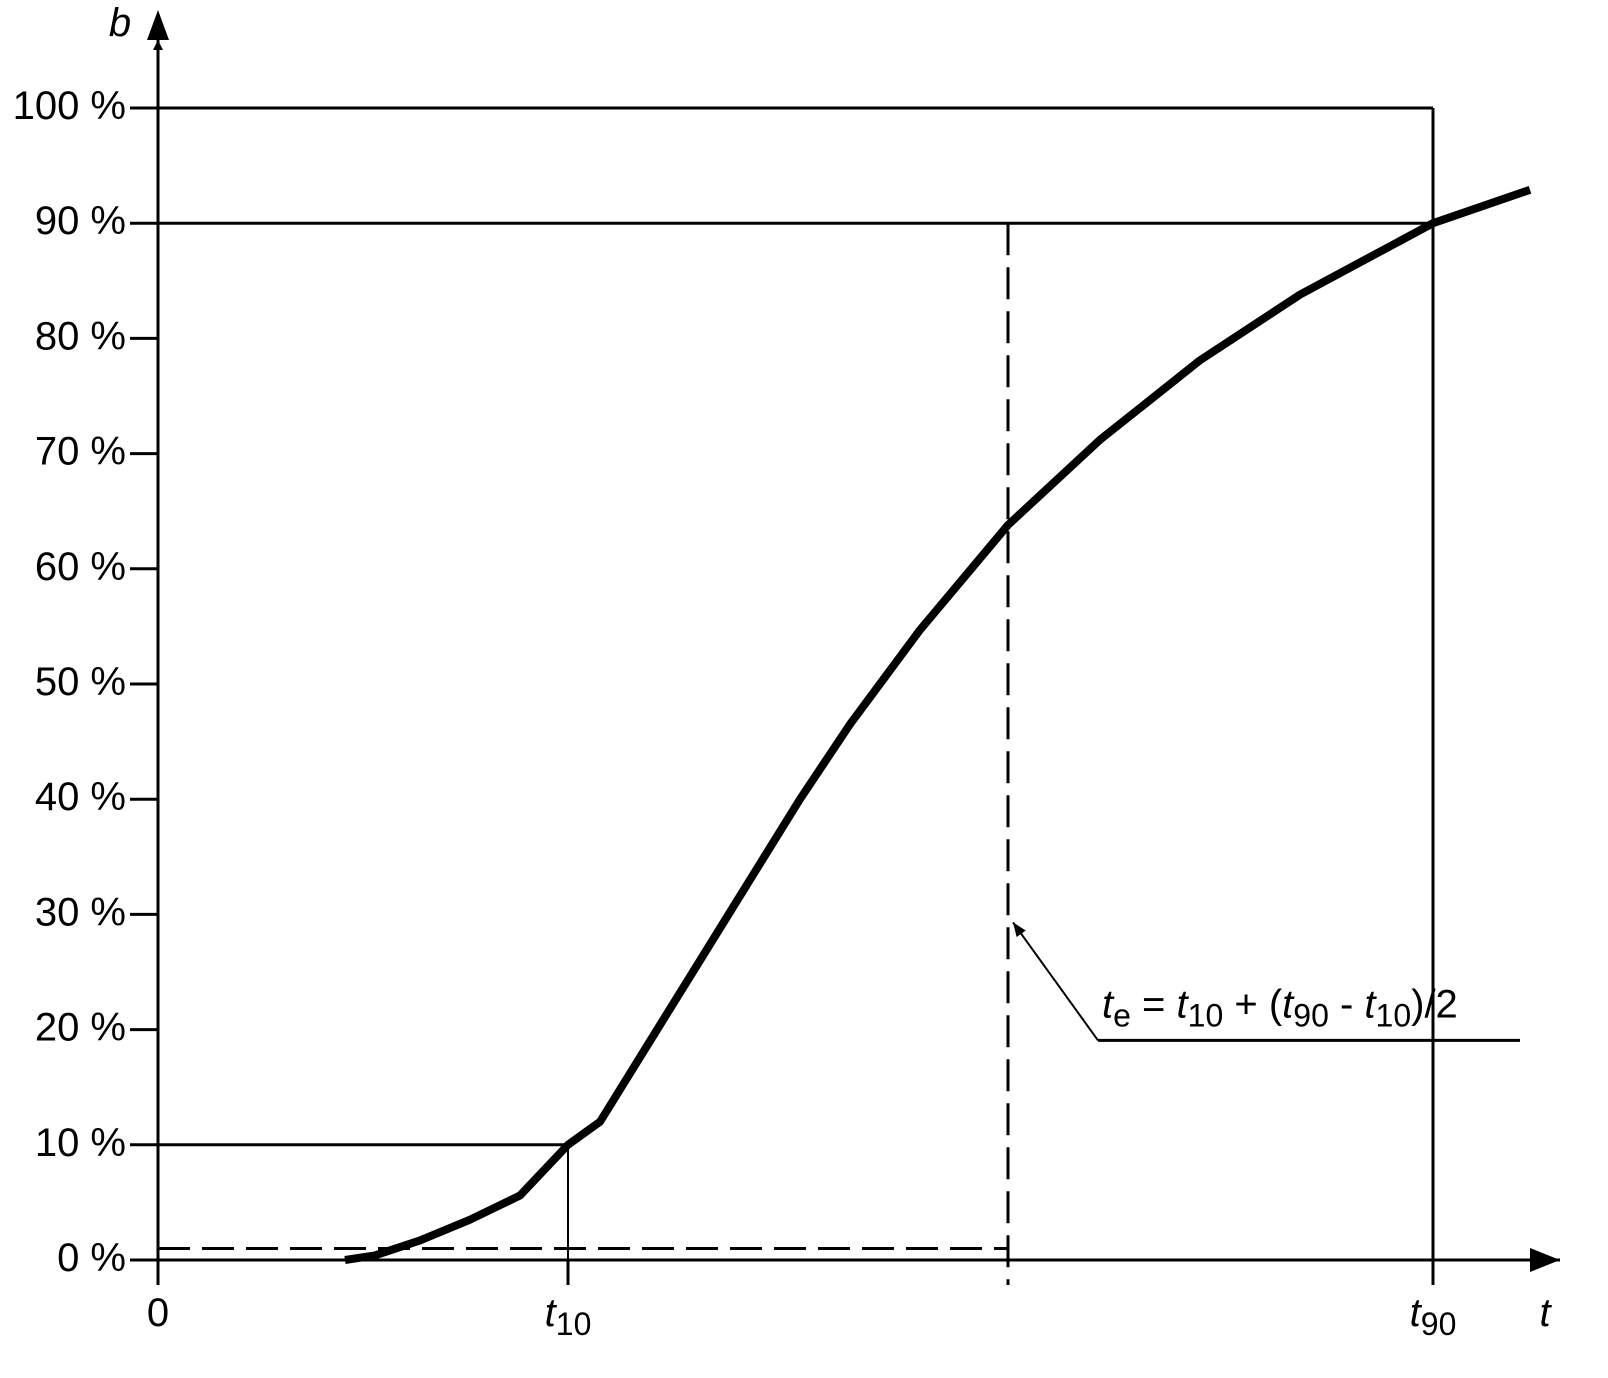 This screenshot has height=1378, width=1608. What do you see at coordinates (120, 23) in the screenshot?
I see `y-axis-label: b` at bounding box center [120, 23].